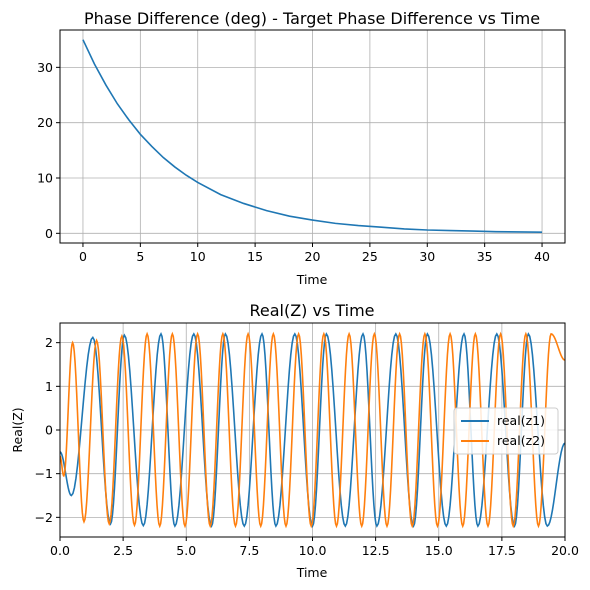  Describe the element at coordinates (255, 256) in the screenshot. I see `x-tick-label: 15` at that location.